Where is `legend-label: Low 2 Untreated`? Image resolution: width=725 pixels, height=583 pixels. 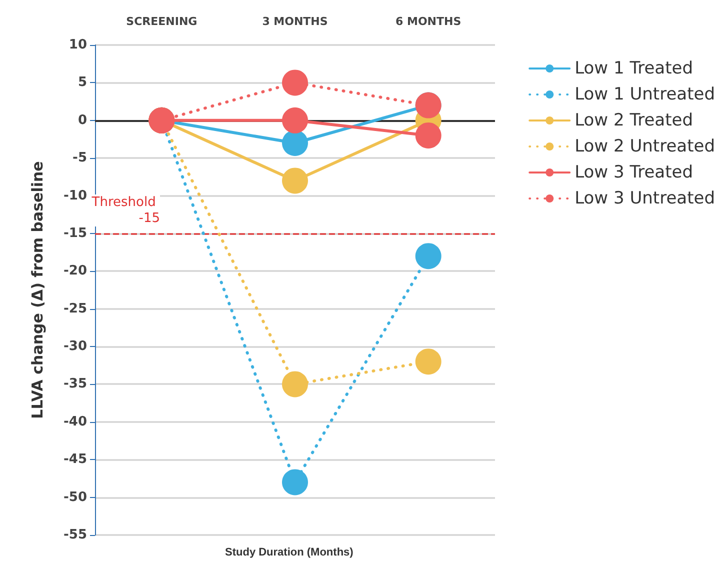
legend-label: Low 2 Untreated is located at coordinates (645, 146).